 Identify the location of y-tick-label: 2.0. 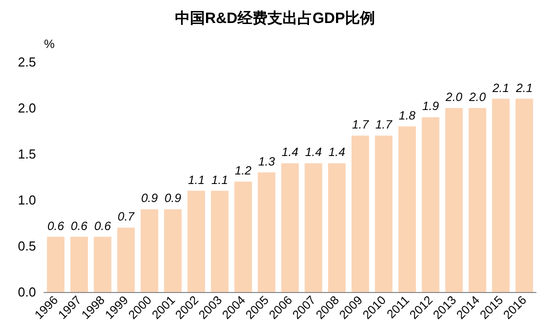
(27, 108).